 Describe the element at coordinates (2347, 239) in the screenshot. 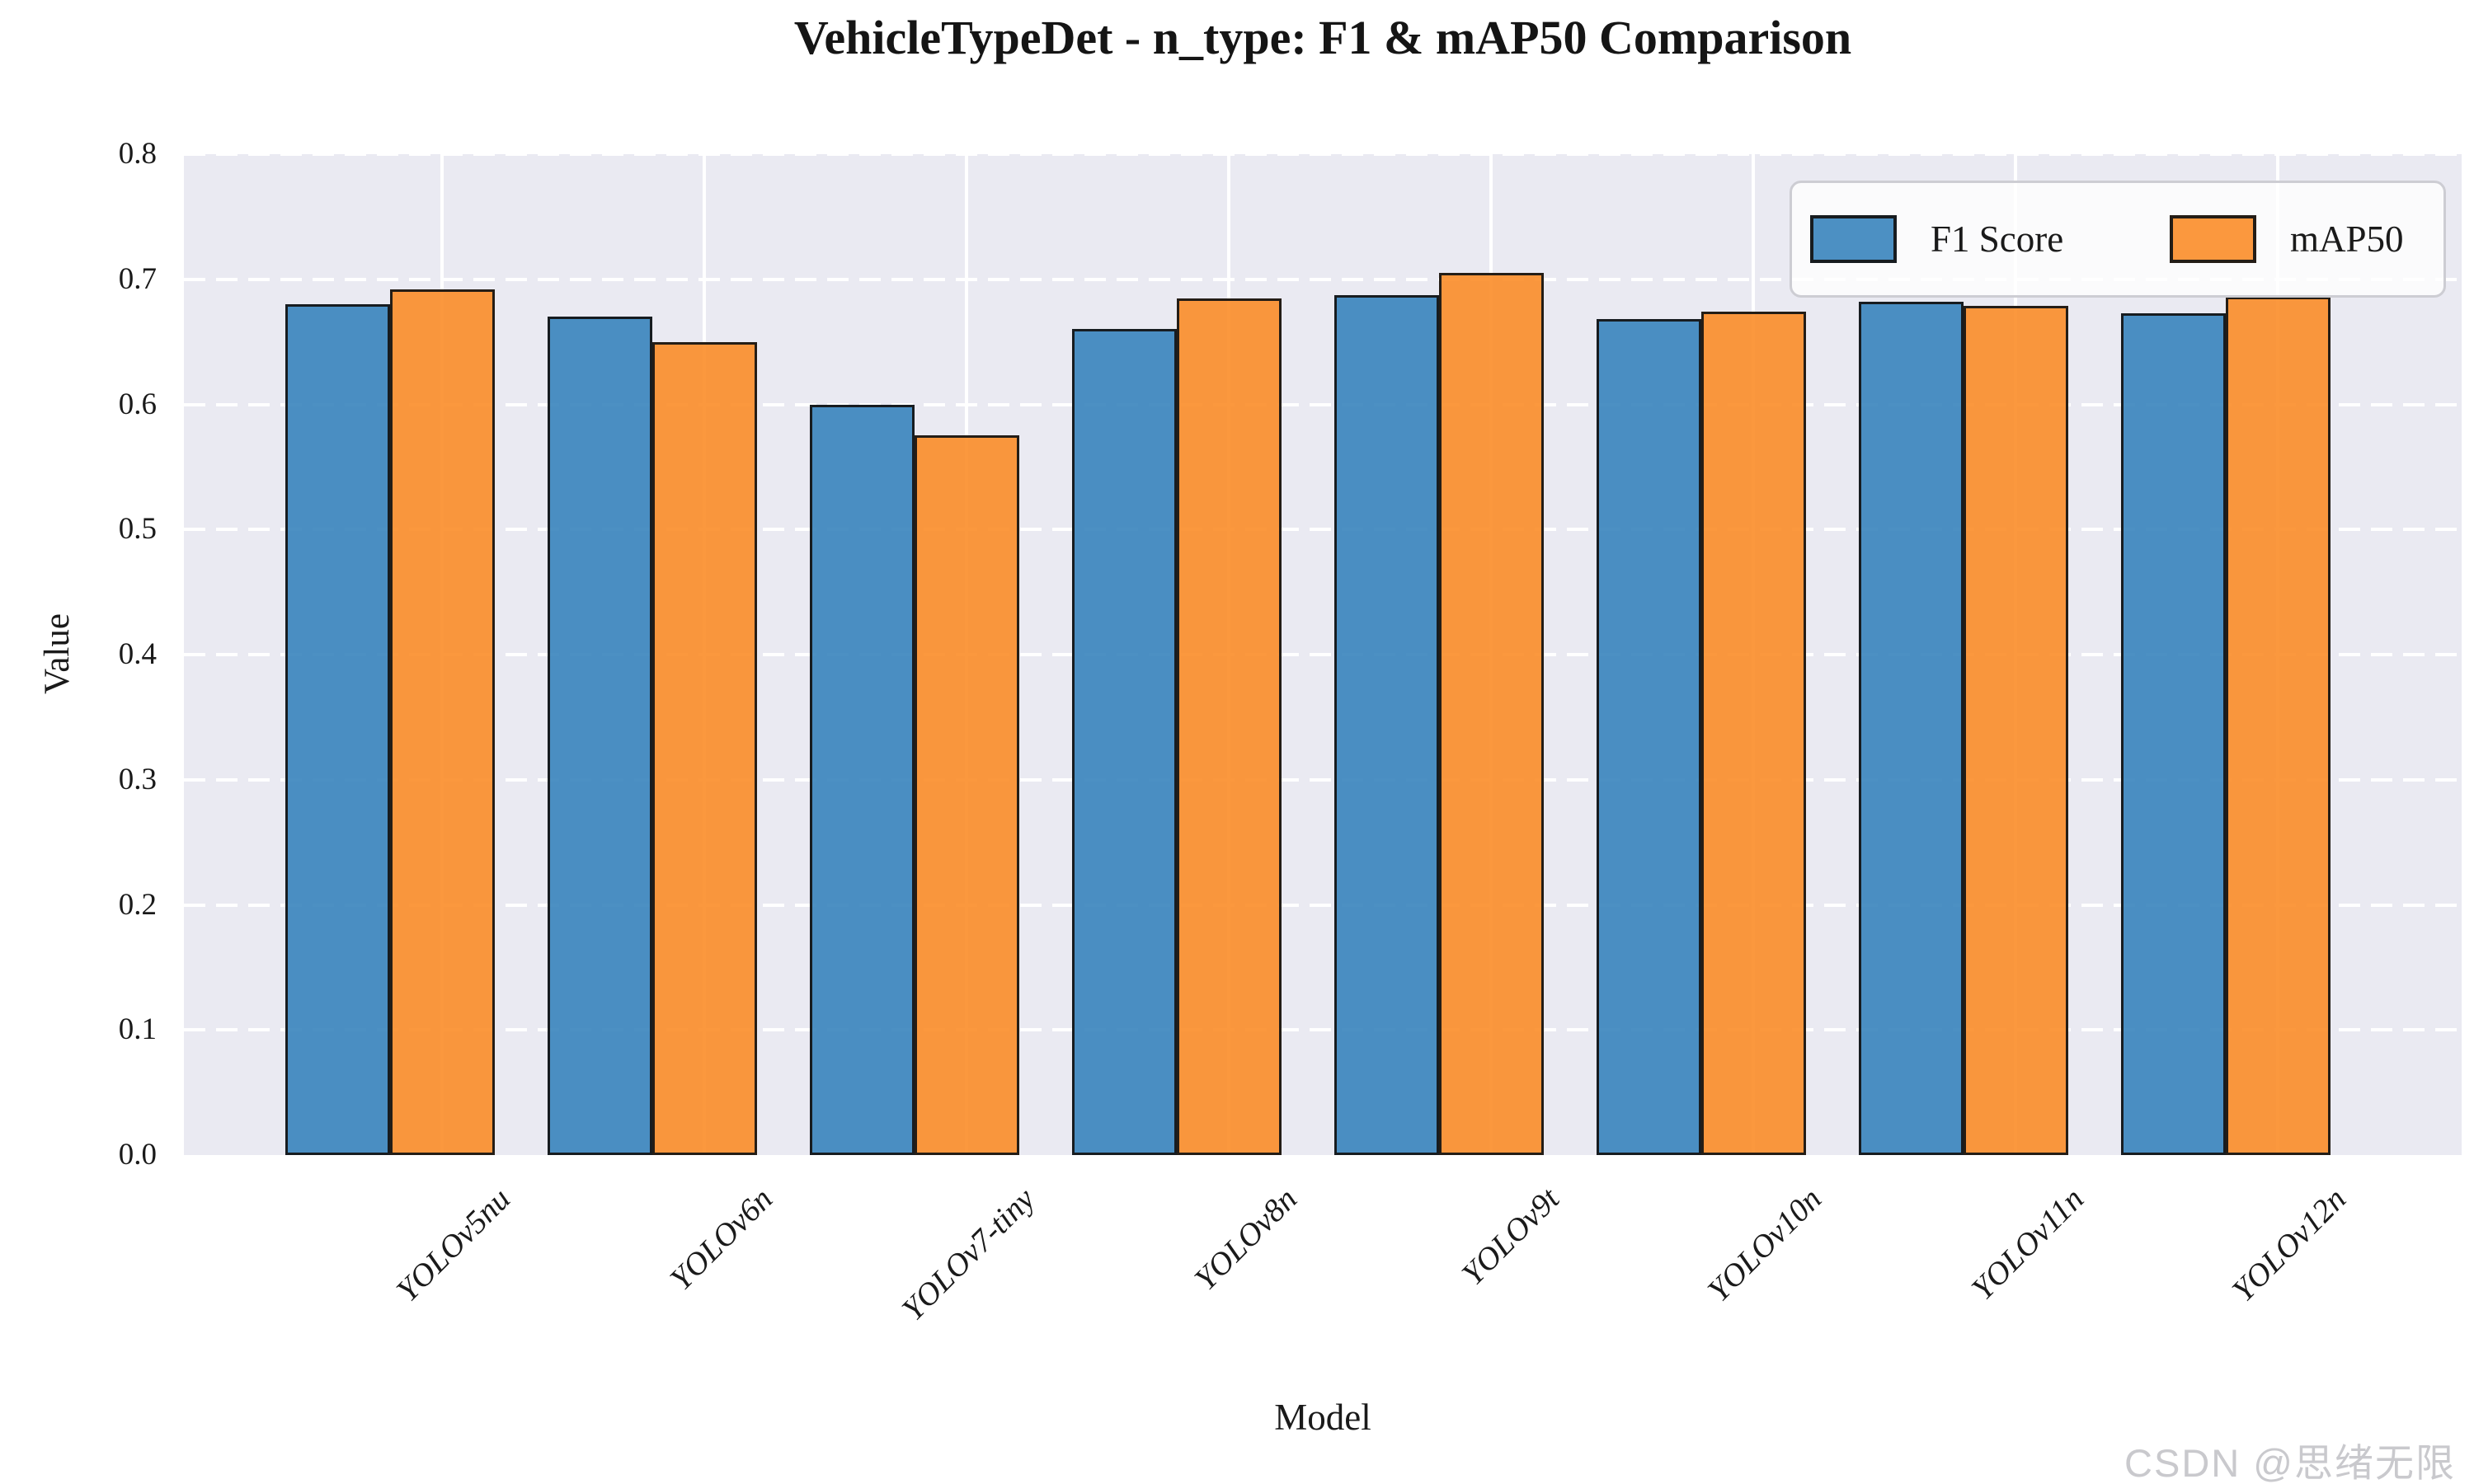

I see `legend-label-map50: mAP50` at that location.